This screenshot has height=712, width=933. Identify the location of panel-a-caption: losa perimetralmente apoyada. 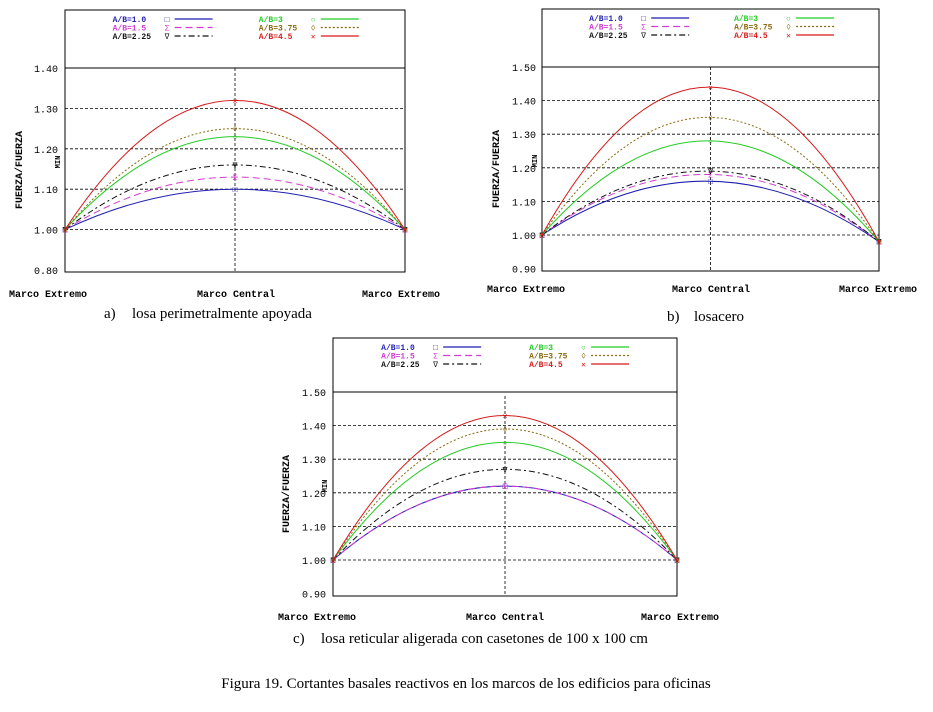
(222, 314).